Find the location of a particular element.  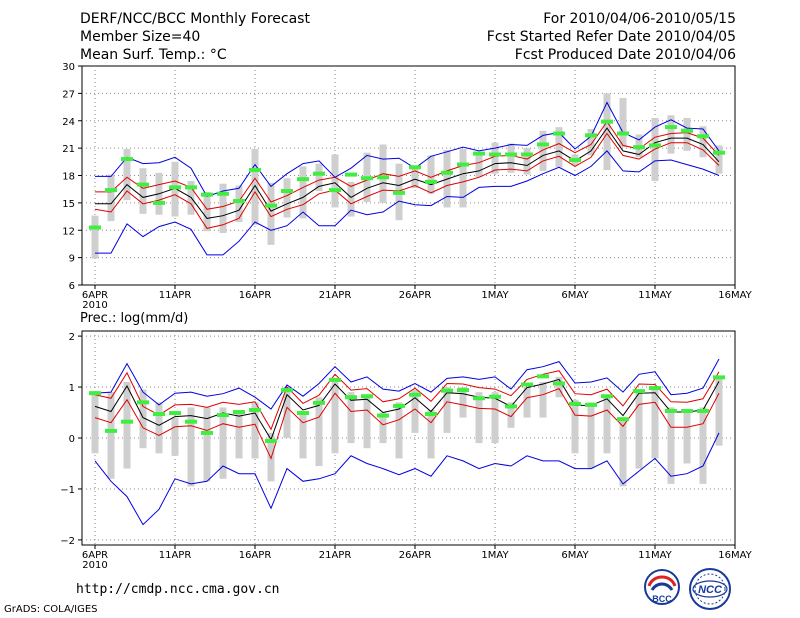

website-url: http://cmdp.ncc.cma.gov.cn is located at coordinates (178, 589).